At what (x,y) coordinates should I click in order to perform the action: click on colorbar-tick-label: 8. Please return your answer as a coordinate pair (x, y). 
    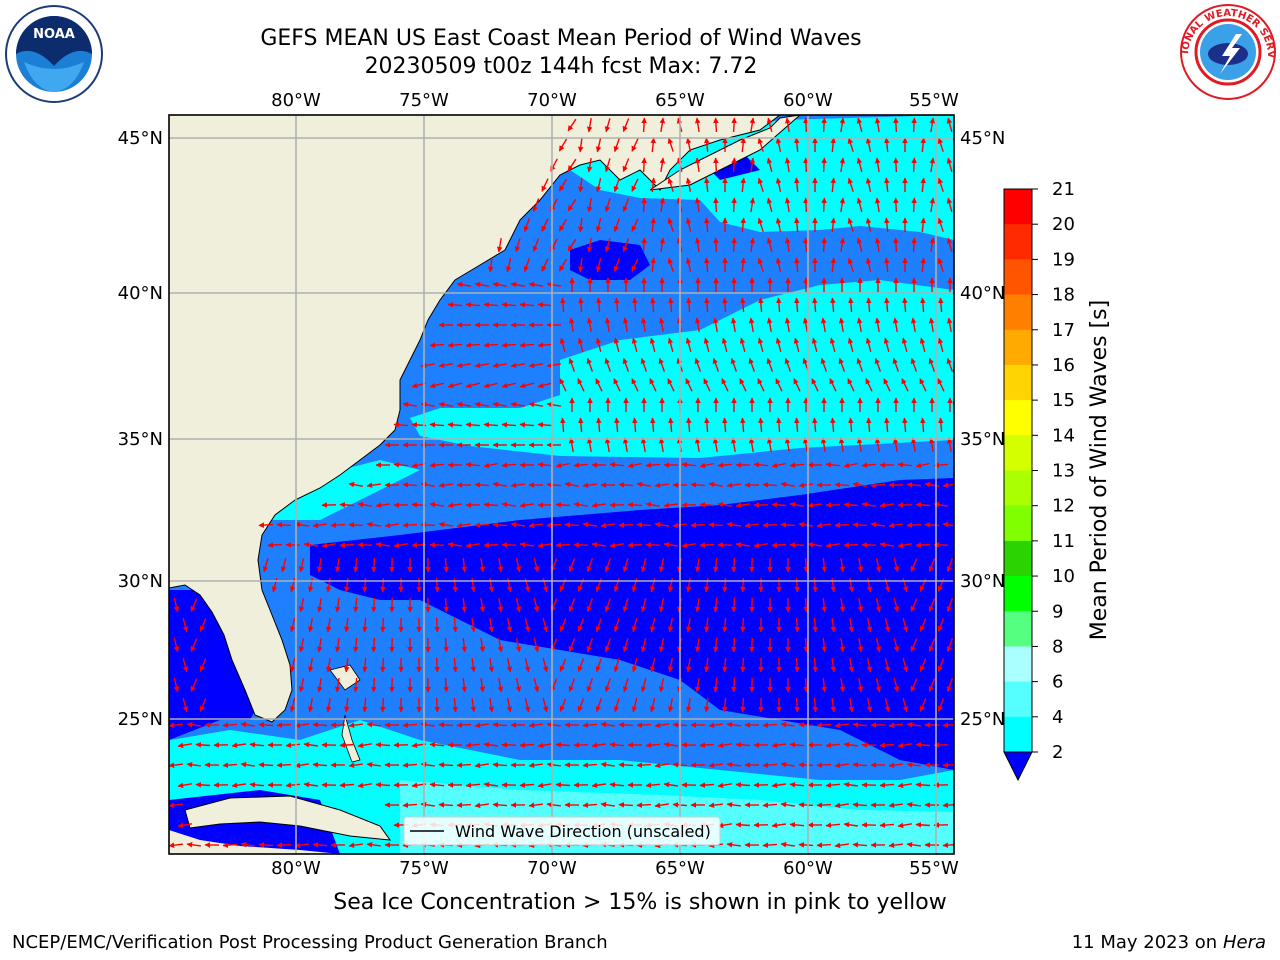
    Looking at the image, I should click on (1057, 646).